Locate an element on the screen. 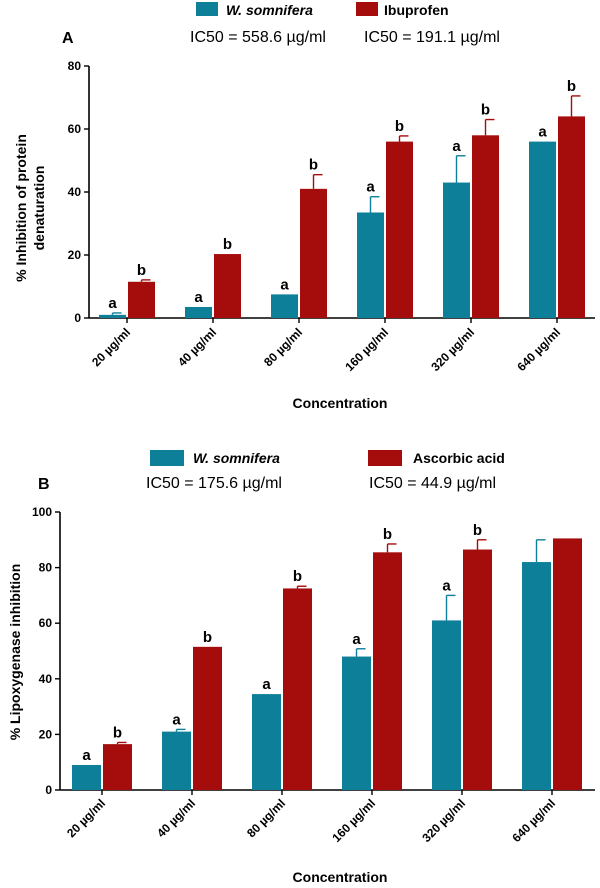  y-tick-label: 100 is located at coordinates (42, 512).